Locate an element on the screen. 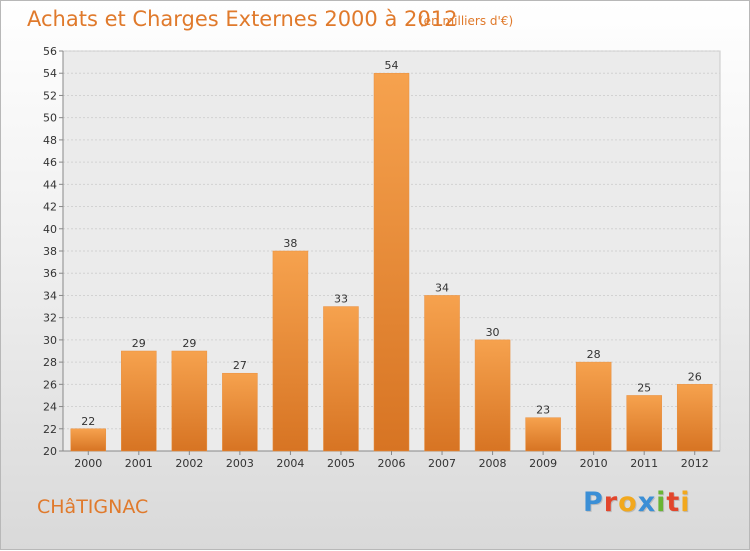 The height and width of the screenshot is (551, 750). proxiti-logo: Proxiti is located at coordinates (637, 502).